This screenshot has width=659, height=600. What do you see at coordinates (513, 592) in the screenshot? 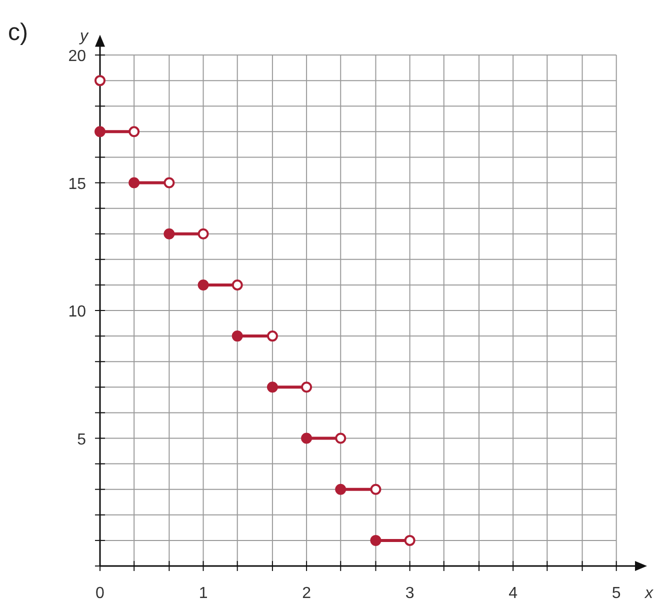
I see `x-tick-label: 4` at bounding box center [513, 592].